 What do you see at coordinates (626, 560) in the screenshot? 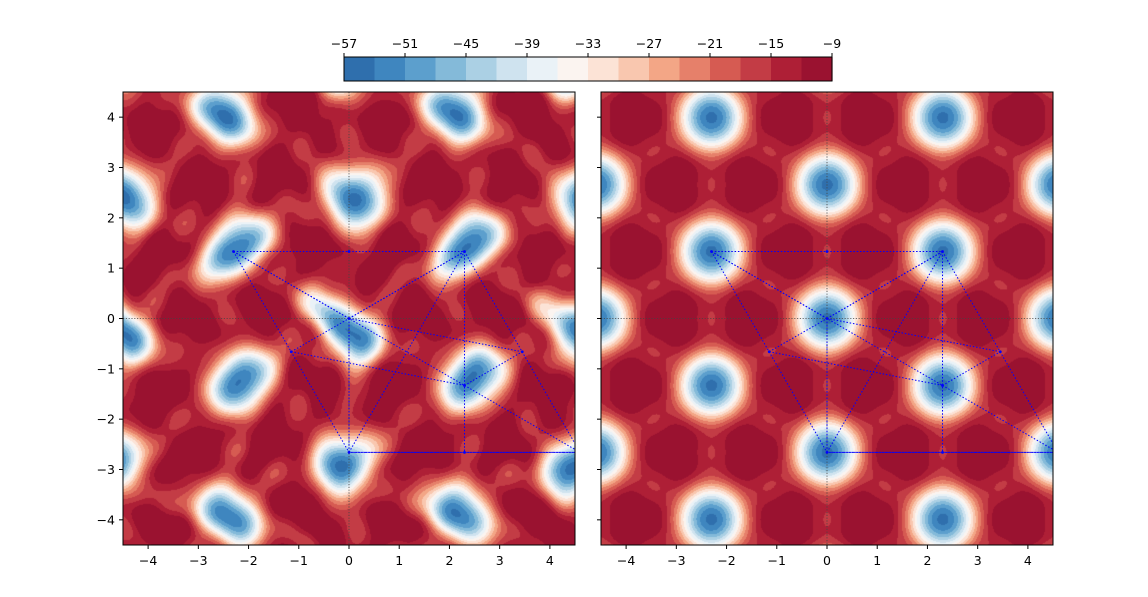
I see `right-x-tick-label: −4` at bounding box center [626, 560].